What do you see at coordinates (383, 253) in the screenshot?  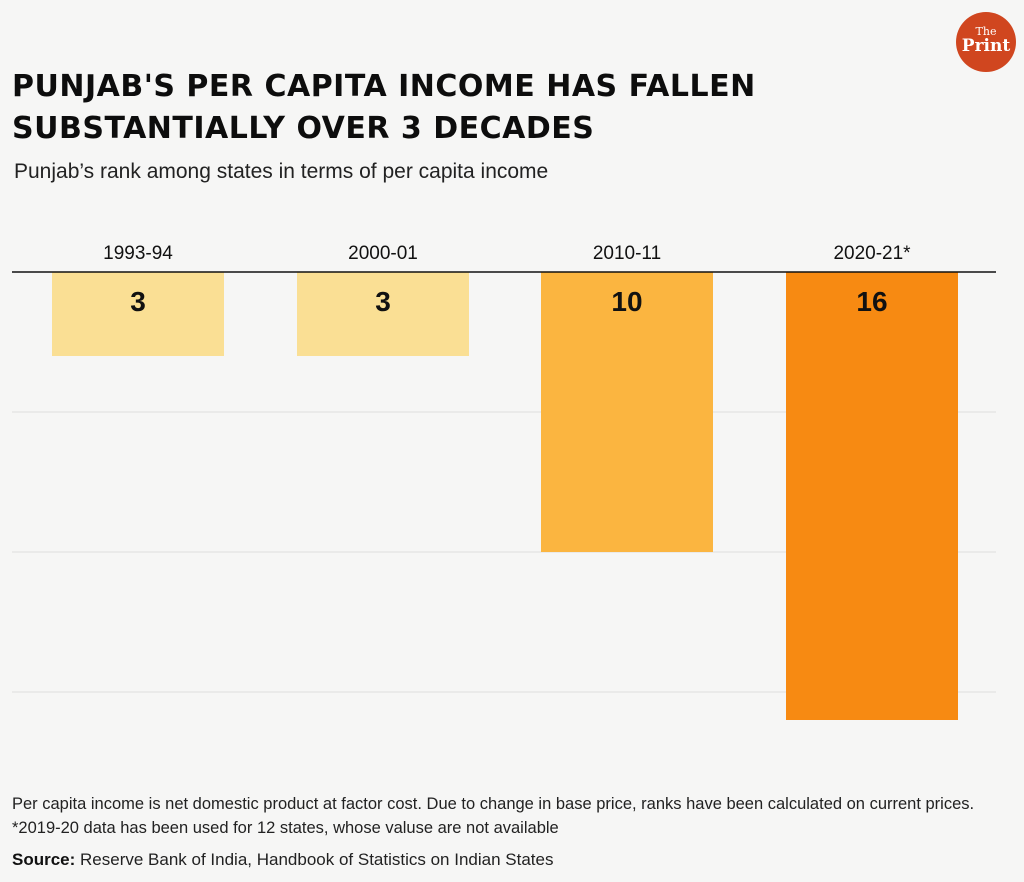 I see `category-label: 2000-01` at bounding box center [383, 253].